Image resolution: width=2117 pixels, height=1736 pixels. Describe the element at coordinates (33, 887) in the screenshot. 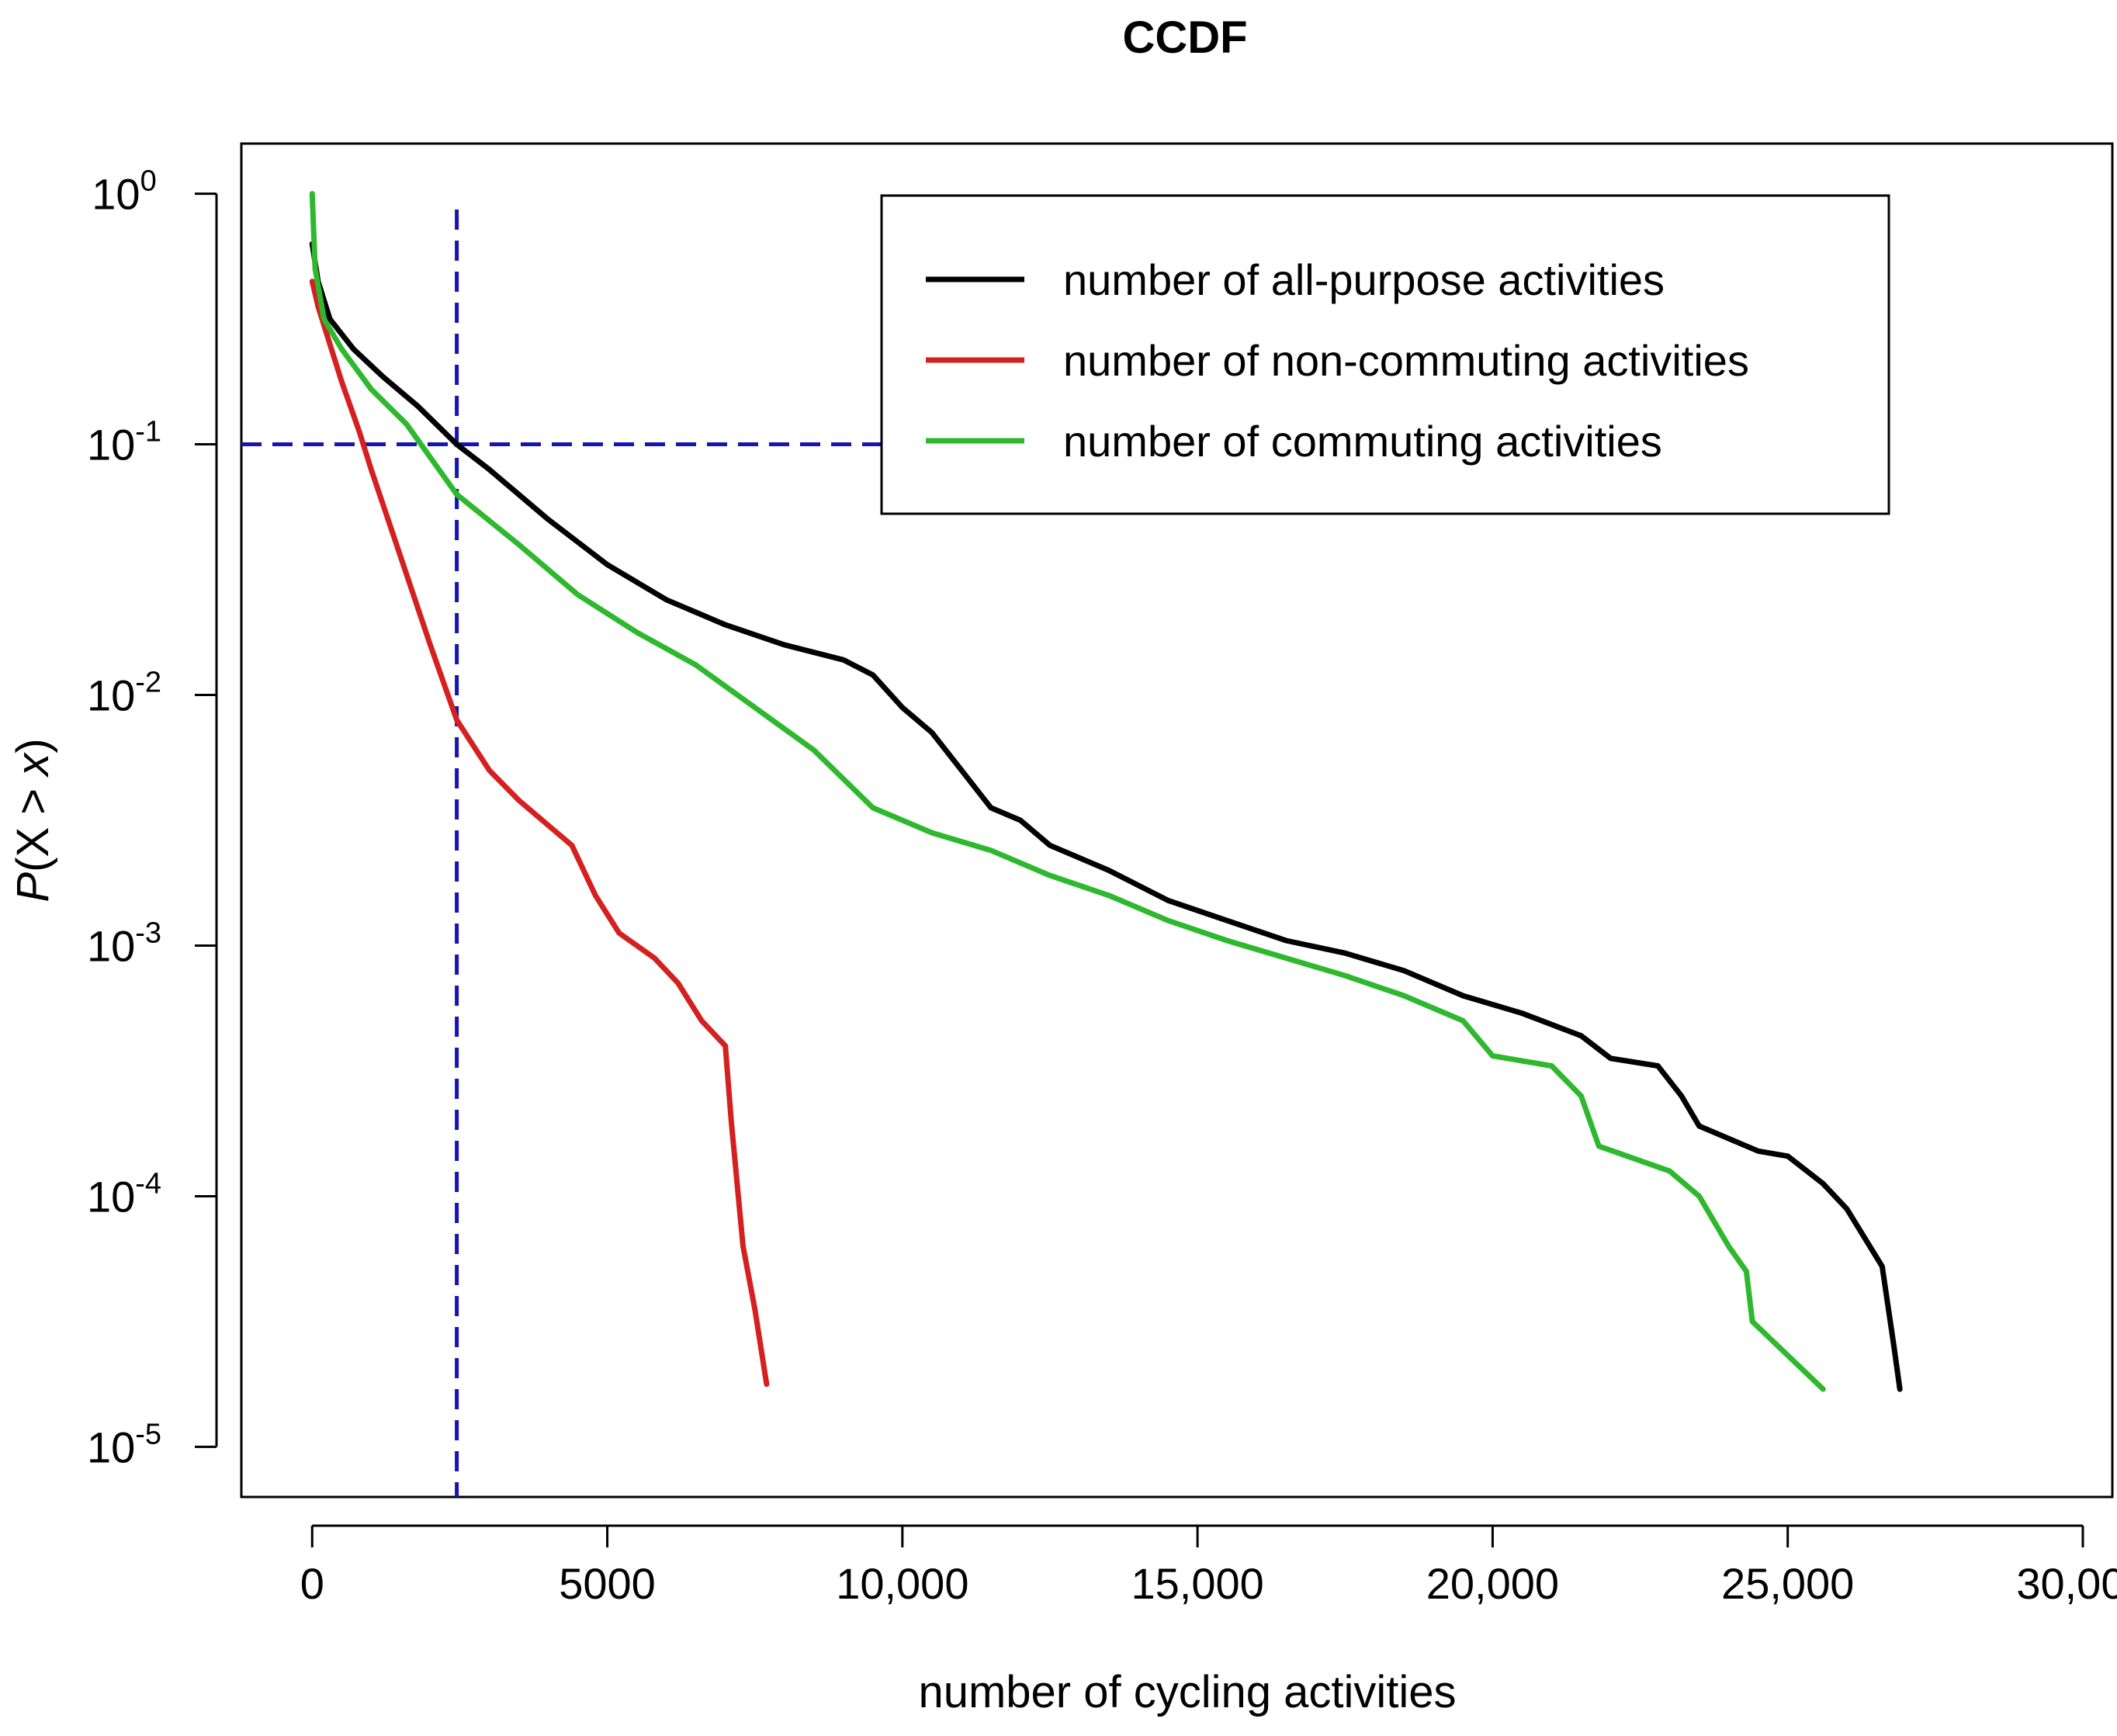

I see `y-label-p: P` at that location.